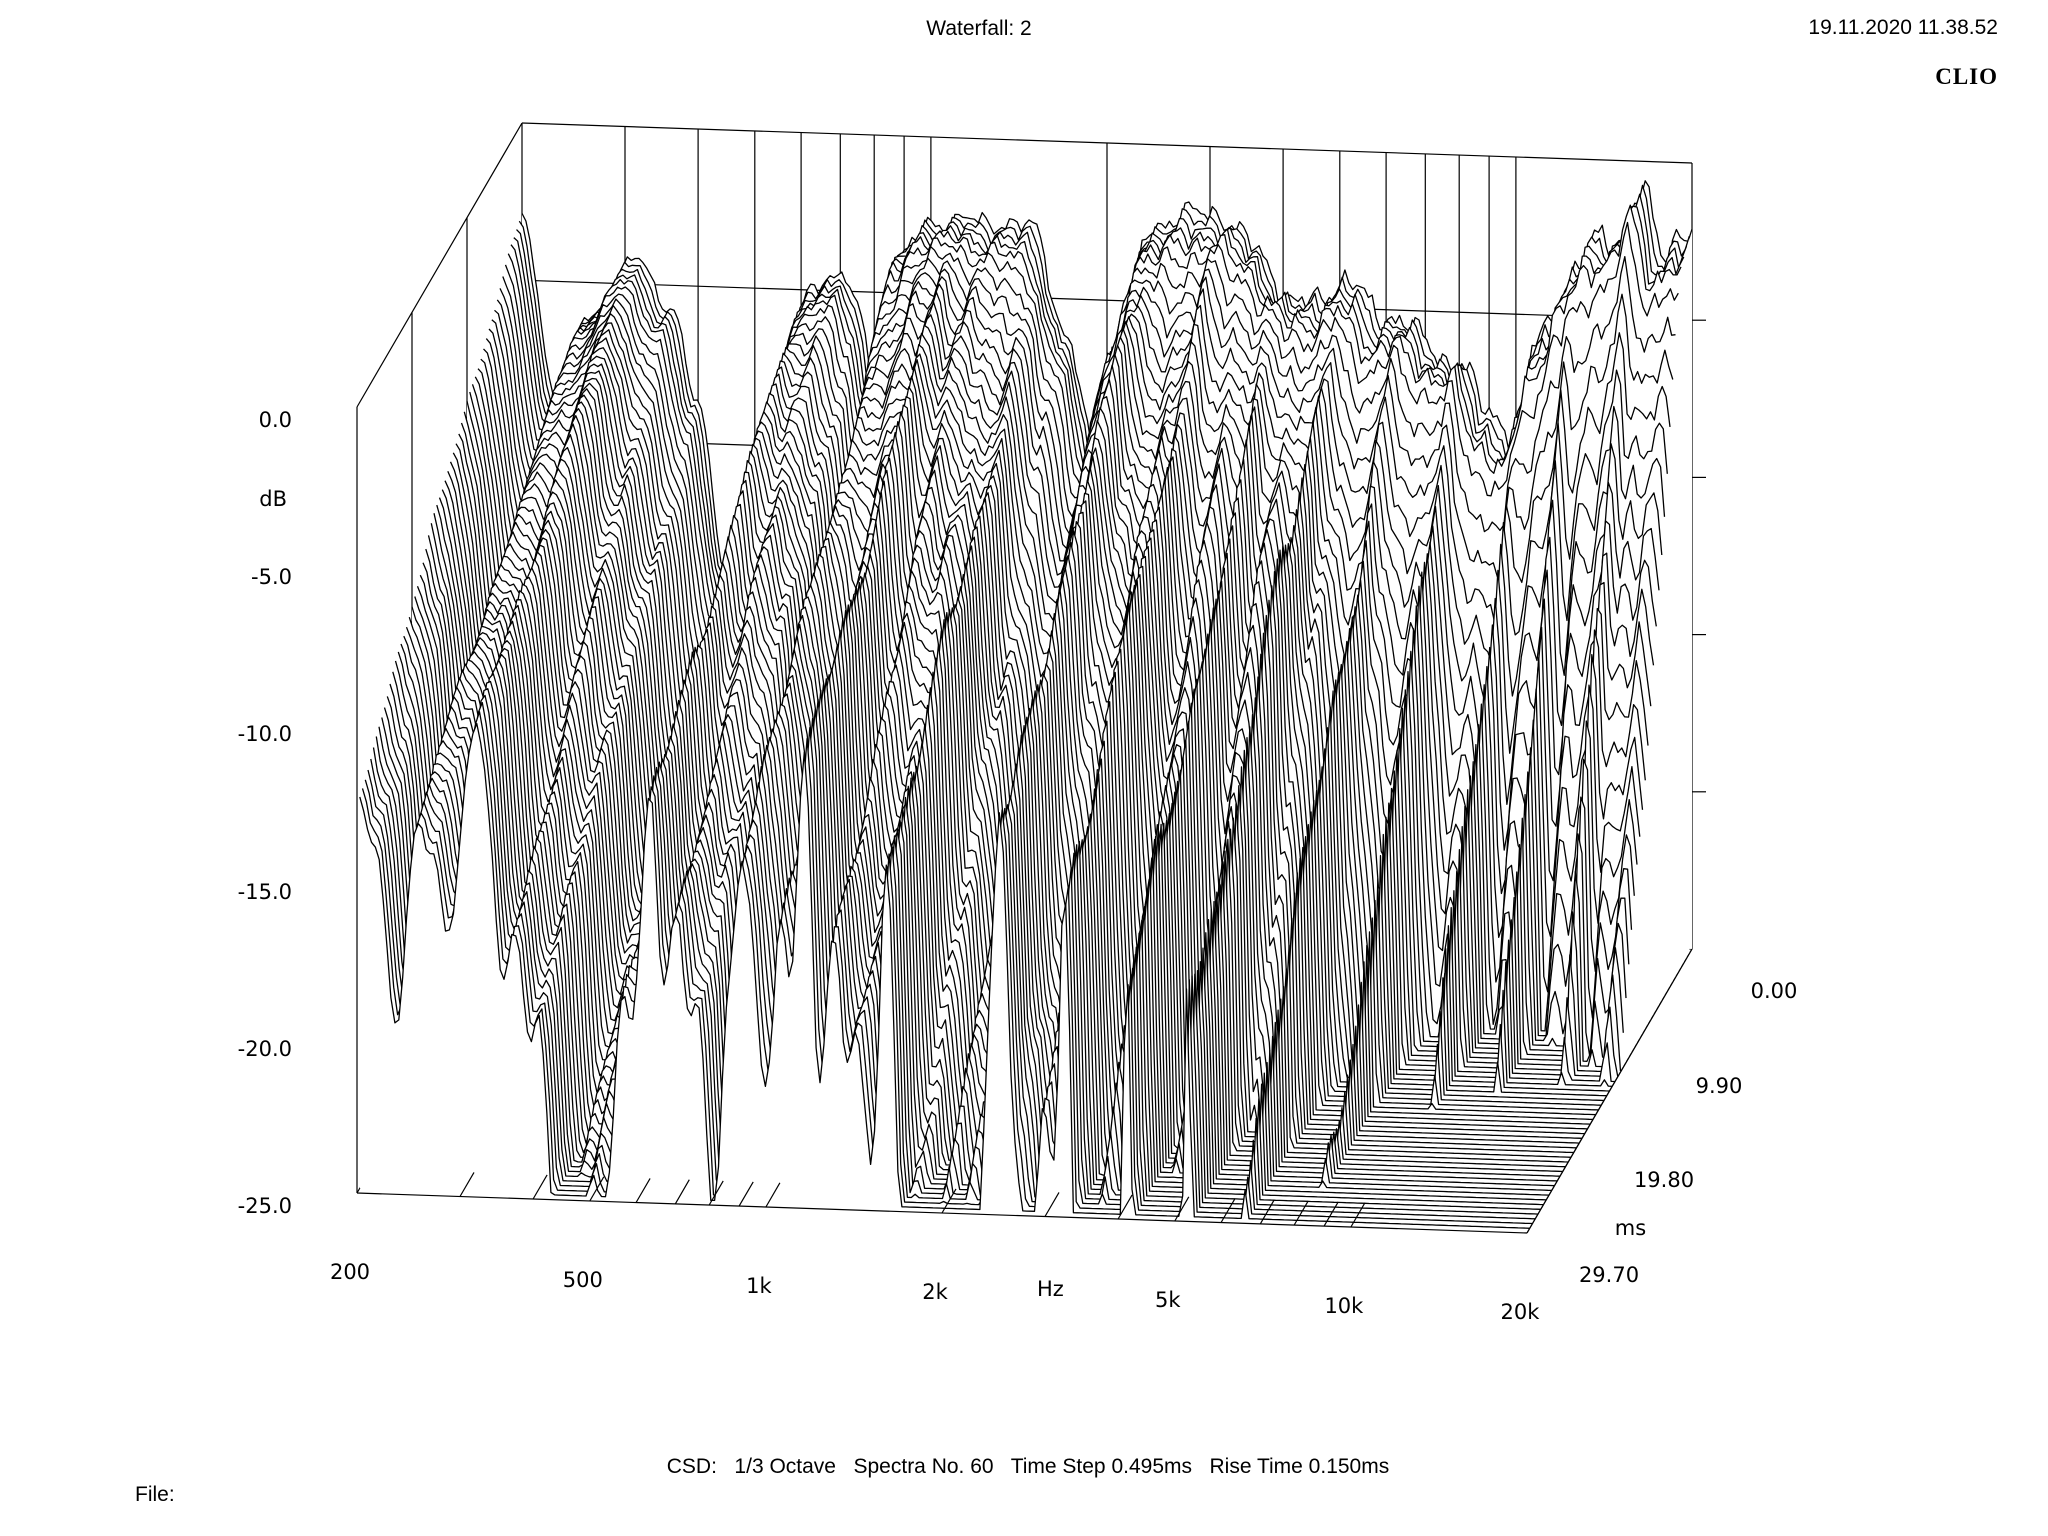 This screenshot has height=1536, width=2048. What do you see at coordinates (1344, 1305) in the screenshot?
I see `freq-tick-label: 10k` at bounding box center [1344, 1305].